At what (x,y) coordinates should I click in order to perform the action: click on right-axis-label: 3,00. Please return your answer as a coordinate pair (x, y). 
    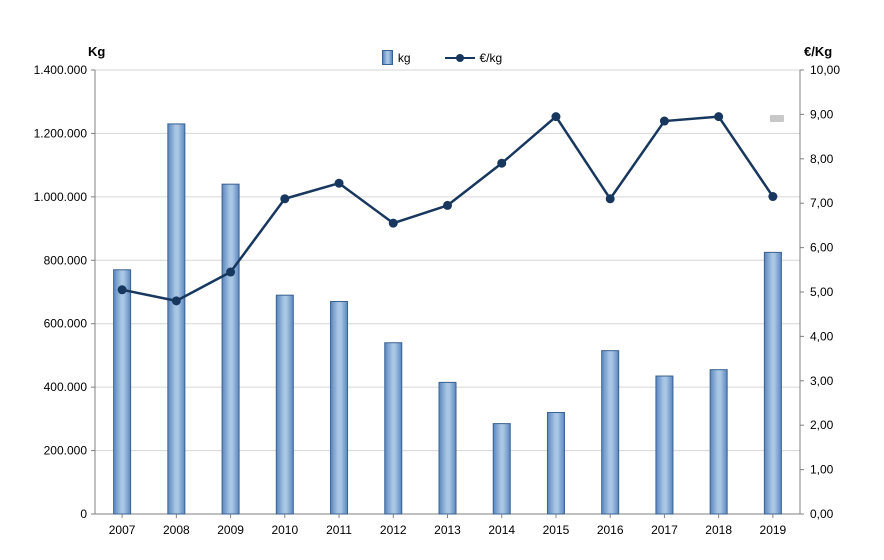
    Looking at the image, I should click on (822, 381).